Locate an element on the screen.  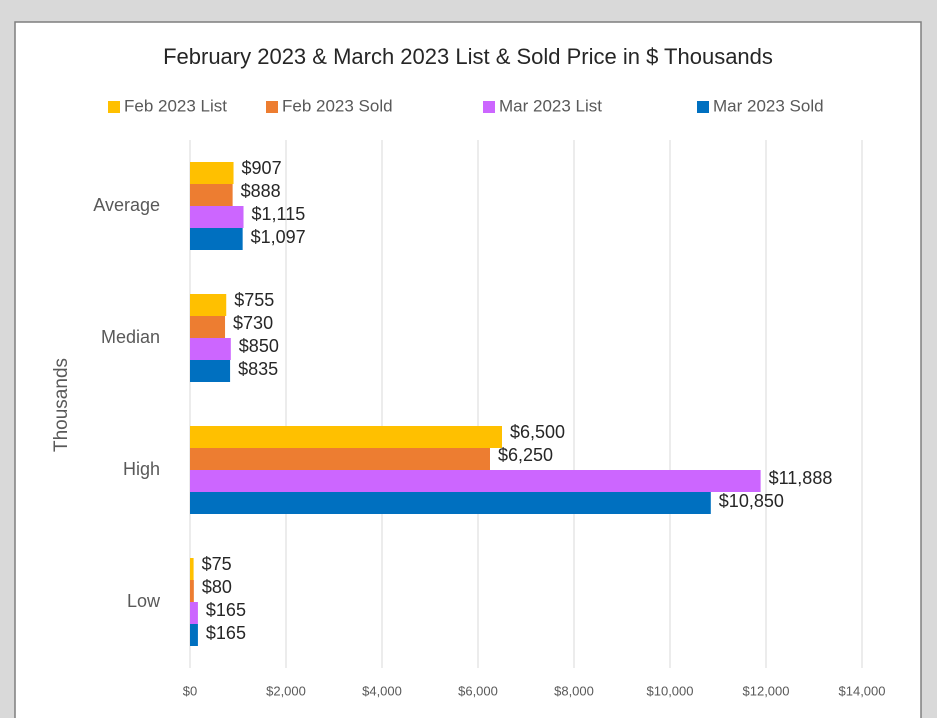
data-label: $888 is located at coordinates (261, 191).